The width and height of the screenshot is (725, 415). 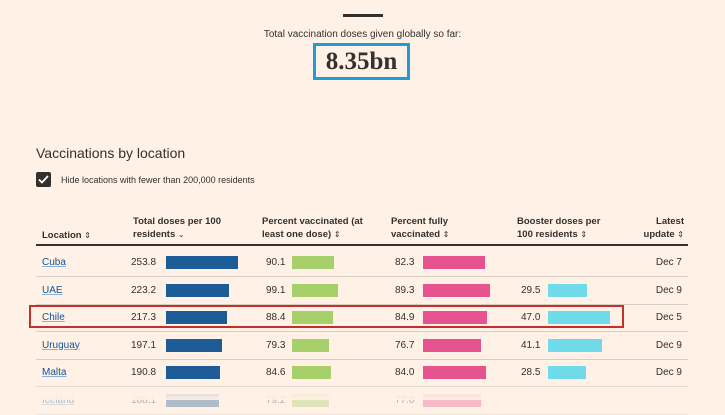 What do you see at coordinates (405, 290) in the screenshot?
I see `fully-value: 89.3` at bounding box center [405, 290].